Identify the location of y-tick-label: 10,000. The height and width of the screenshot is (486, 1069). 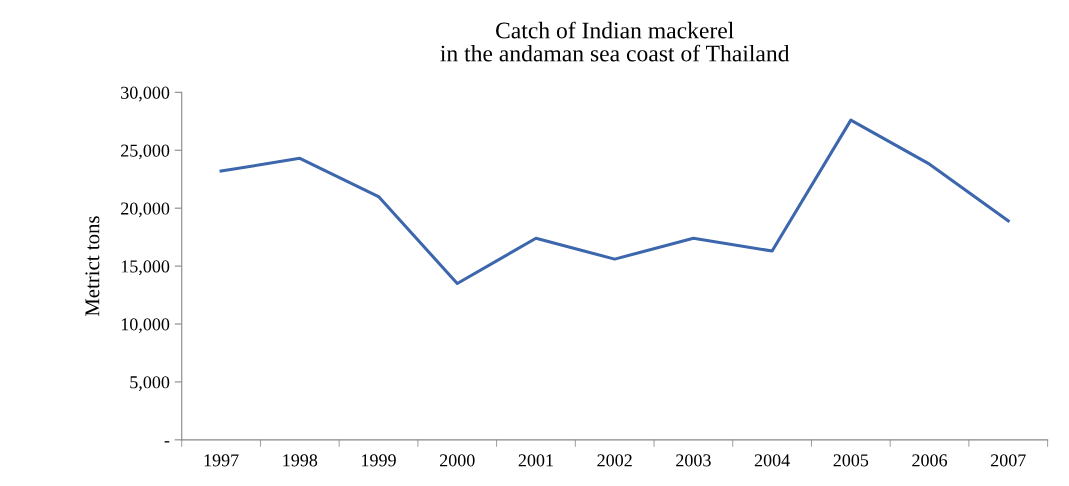
(145, 326).